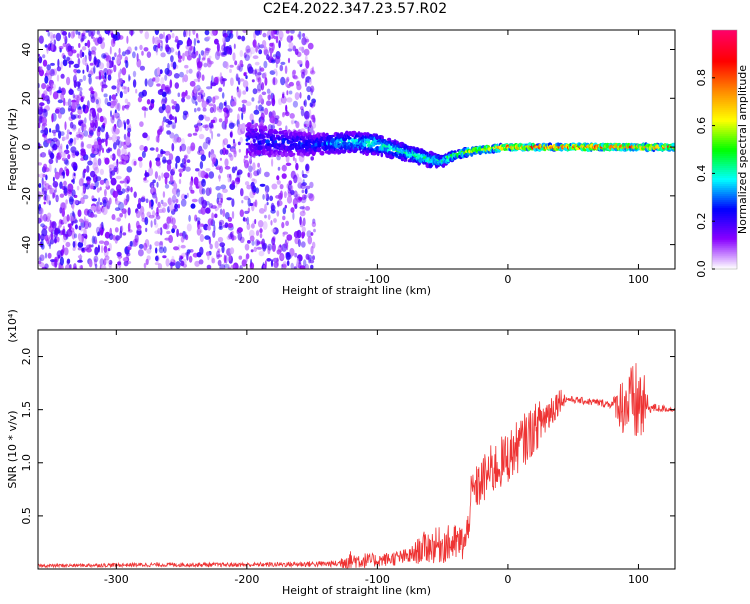 The width and height of the screenshot is (750, 604). I want to click on colorbar-tick-label: 0.4, so click(701, 174).